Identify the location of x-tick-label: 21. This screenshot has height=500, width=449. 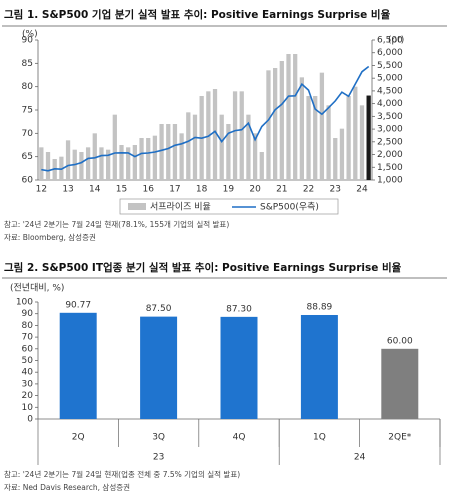
(281, 190).